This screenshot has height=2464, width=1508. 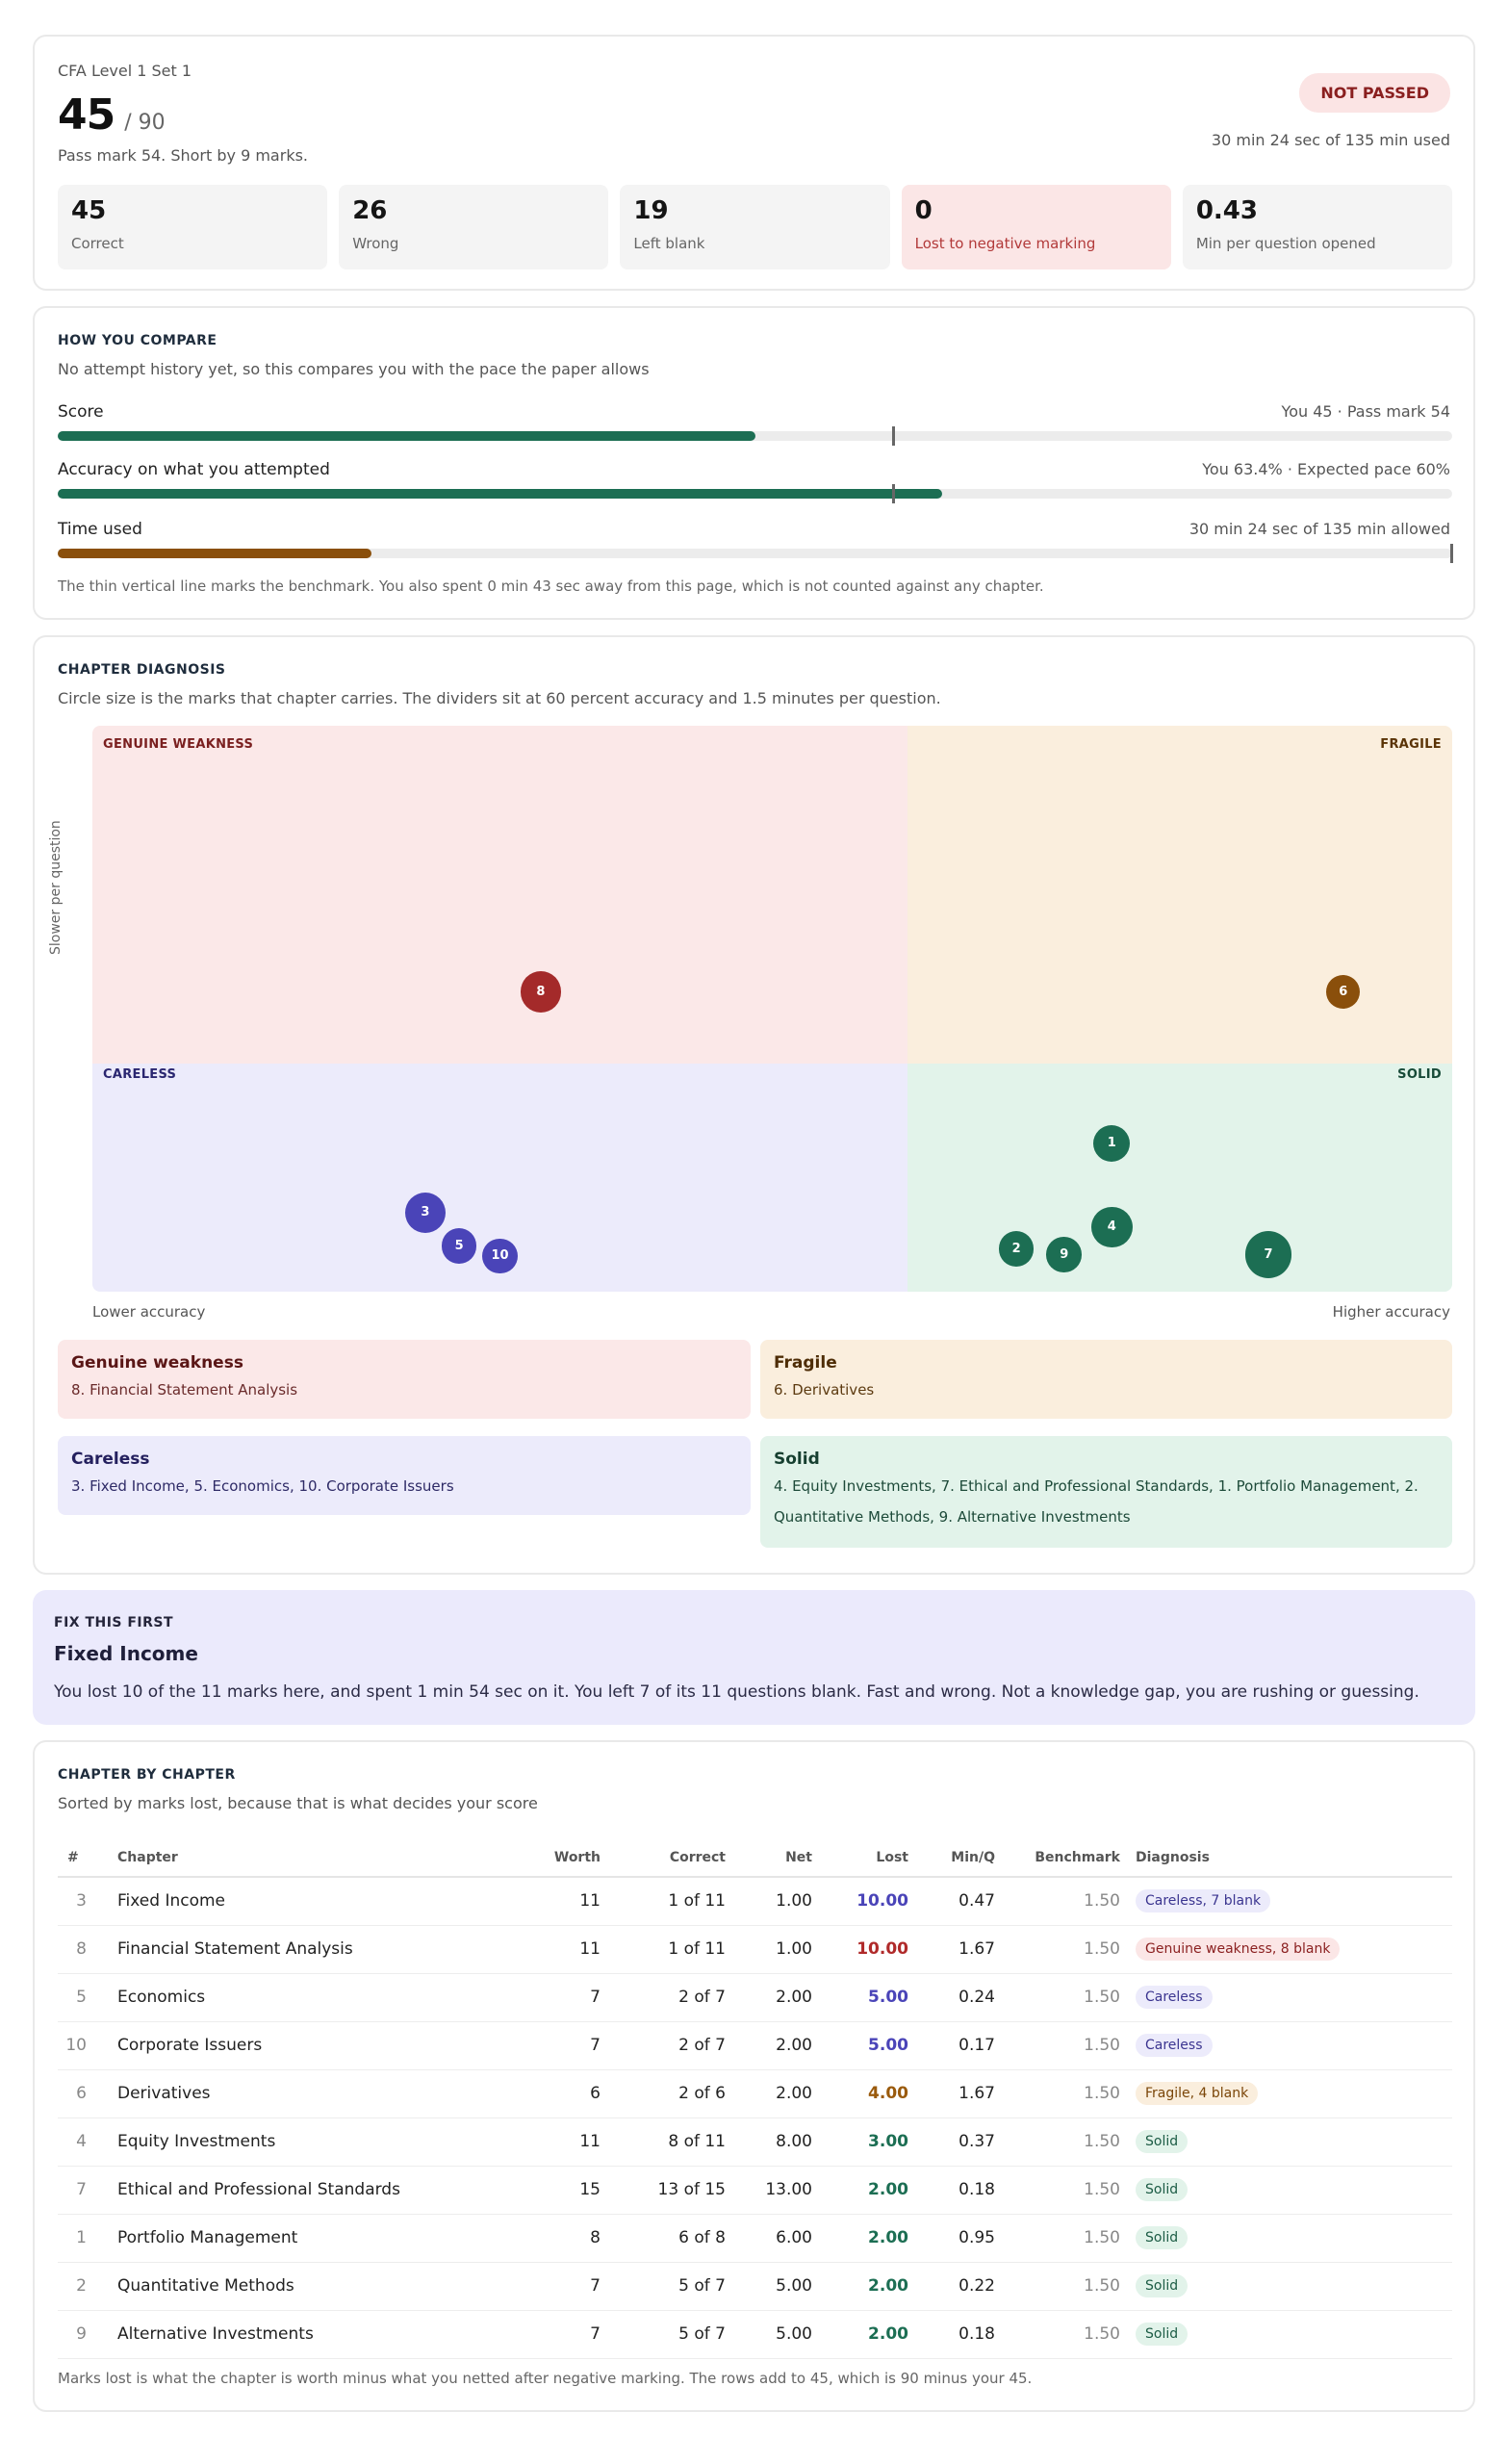 I want to click on exam-set-name: CFA Level 1 Set 1, so click(x=125, y=71).